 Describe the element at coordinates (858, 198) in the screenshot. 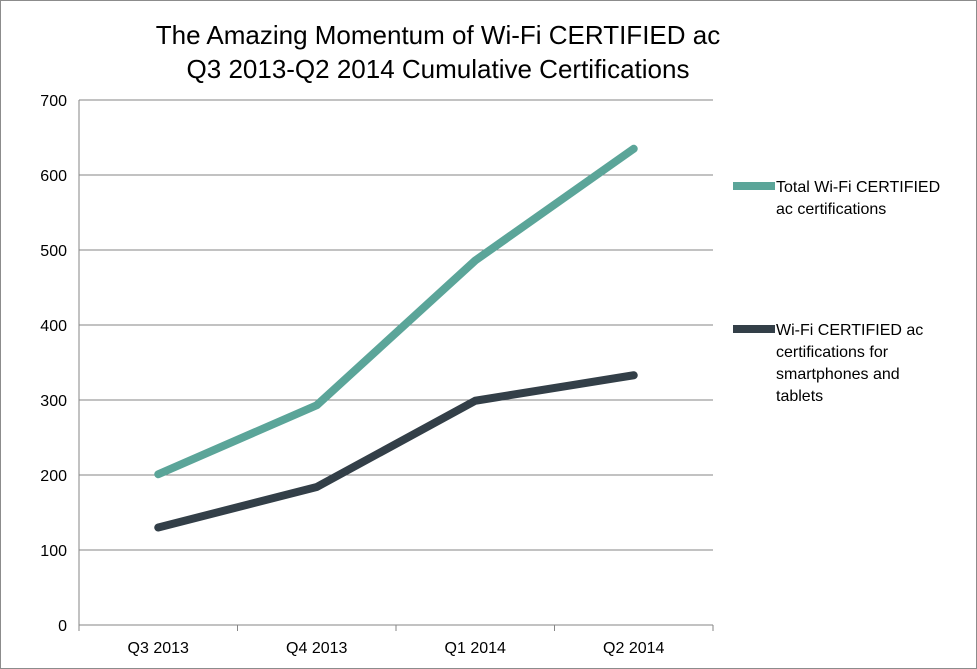

I see `legend-label: Total Wi-Fi CERTIFIED ac certifications` at that location.